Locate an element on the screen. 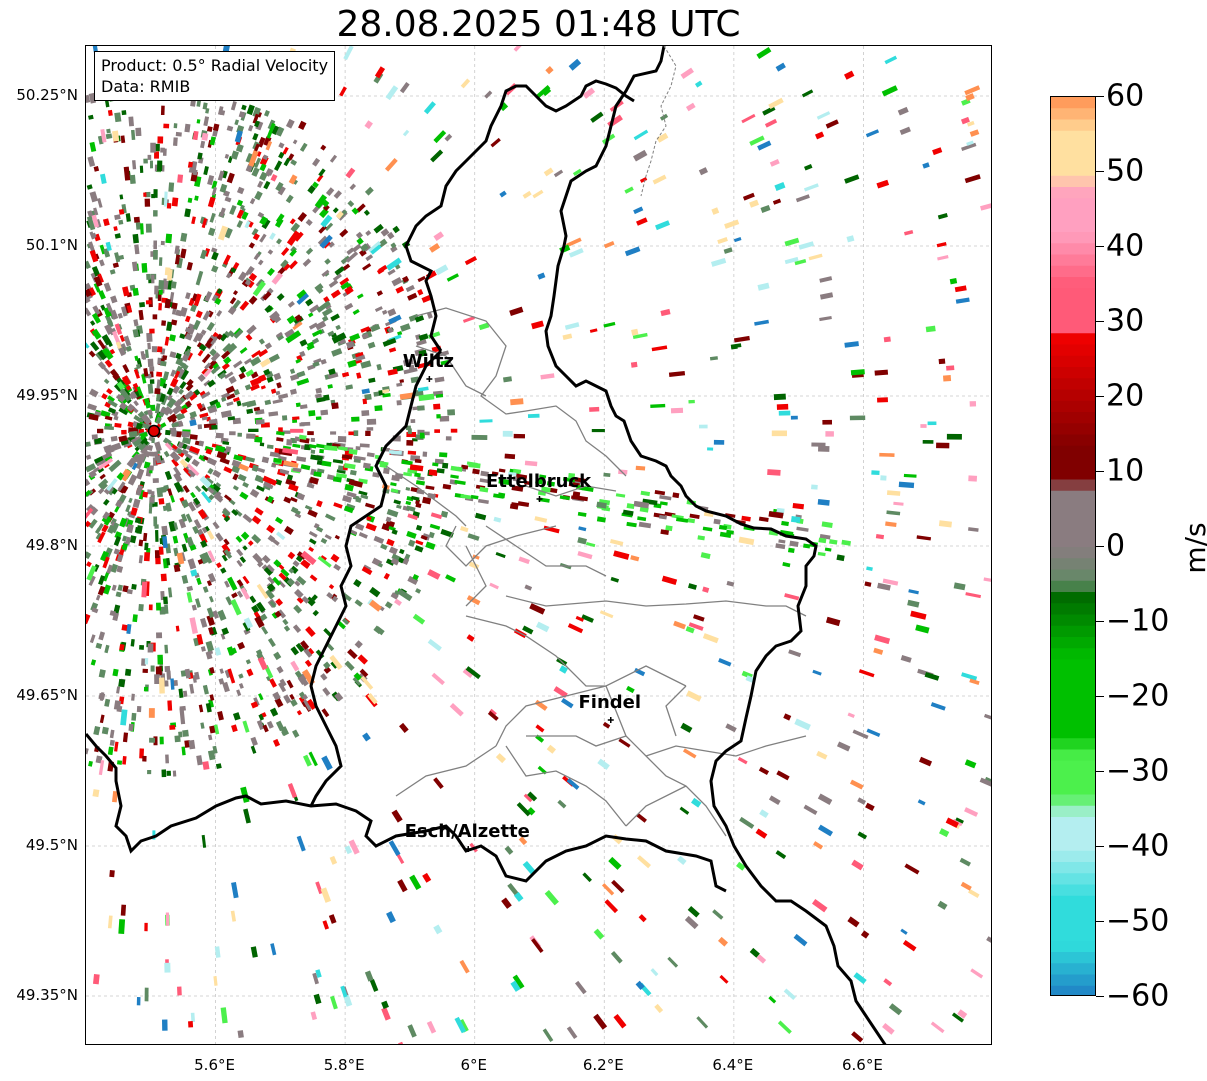 The height and width of the screenshot is (1081, 1207). lat-tick-label: 50.1°N is located at coordinates (51, 245).